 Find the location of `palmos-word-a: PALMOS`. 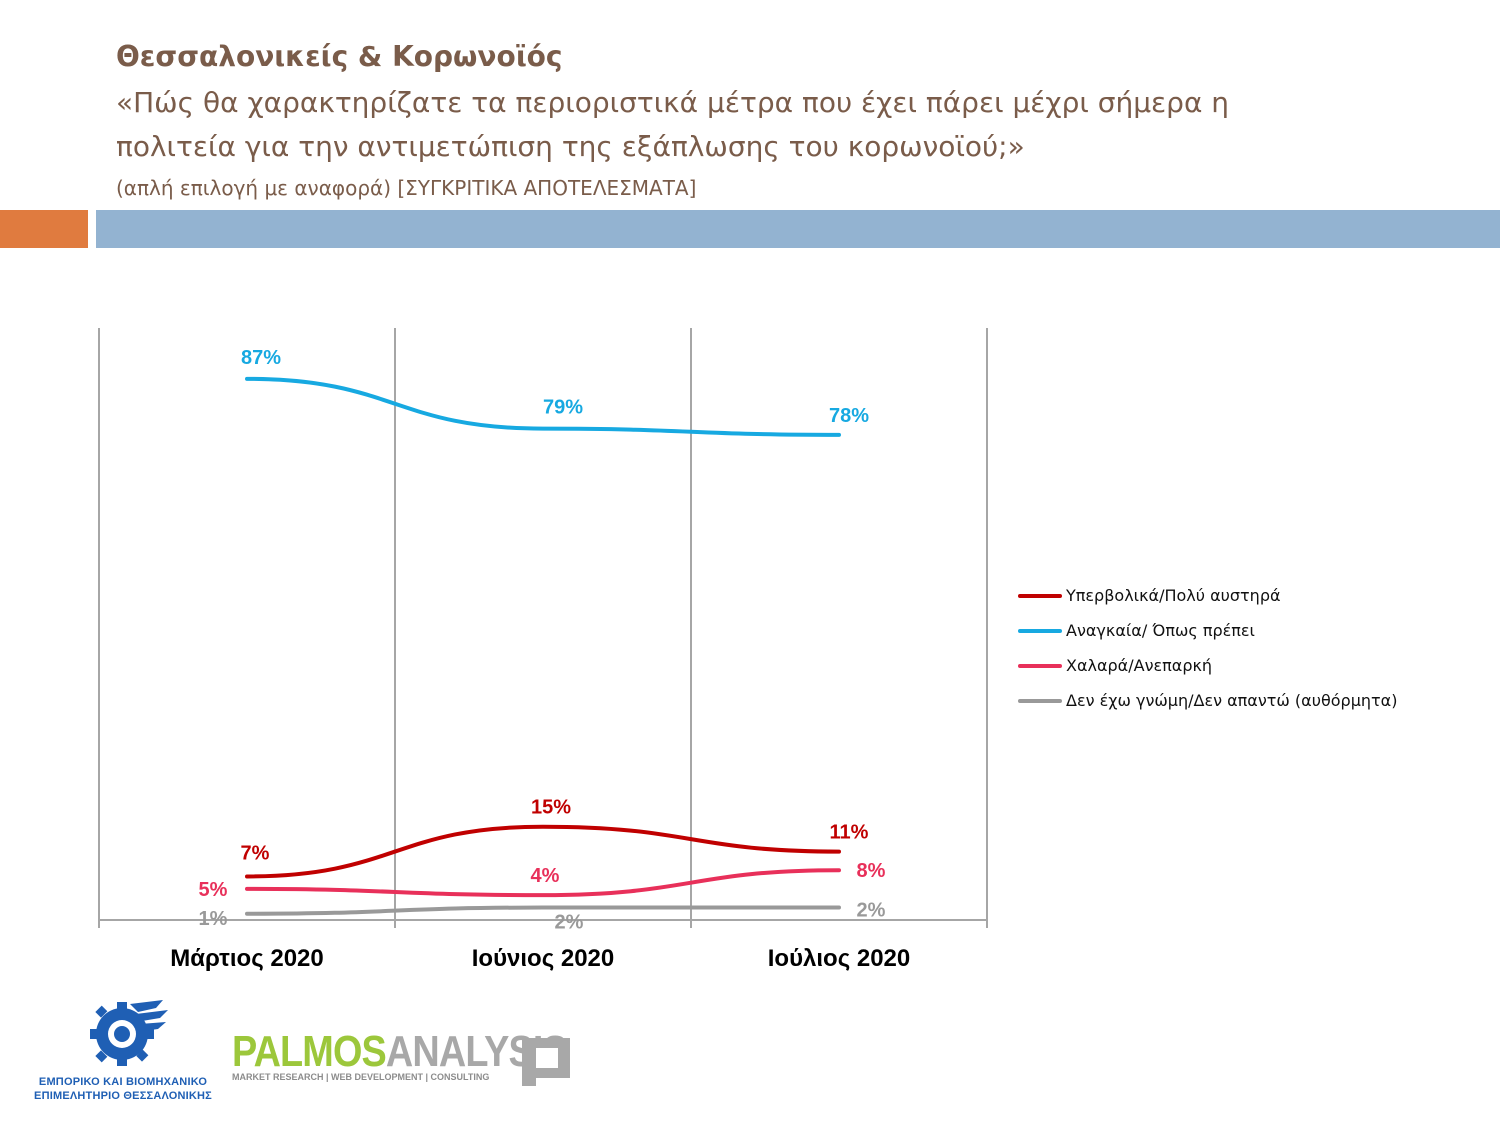

palmos-word-a: PALMOS is located at coordinates (309, 1051).